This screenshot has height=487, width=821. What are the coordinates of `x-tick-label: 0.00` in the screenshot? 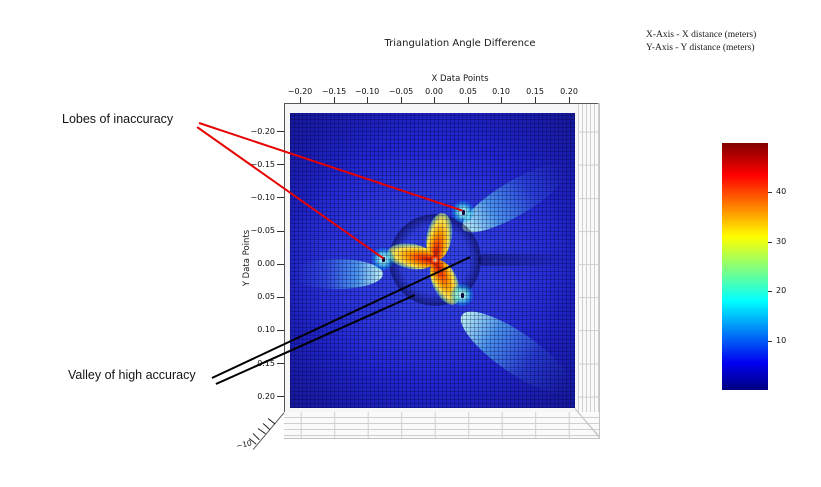 It's located at (434, 91).